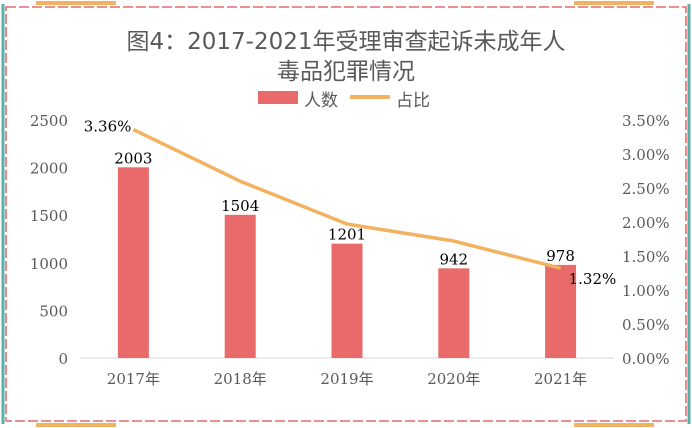  I want to click on chart-title-line-2: 毒品犯罪情况, so click(346, 72).